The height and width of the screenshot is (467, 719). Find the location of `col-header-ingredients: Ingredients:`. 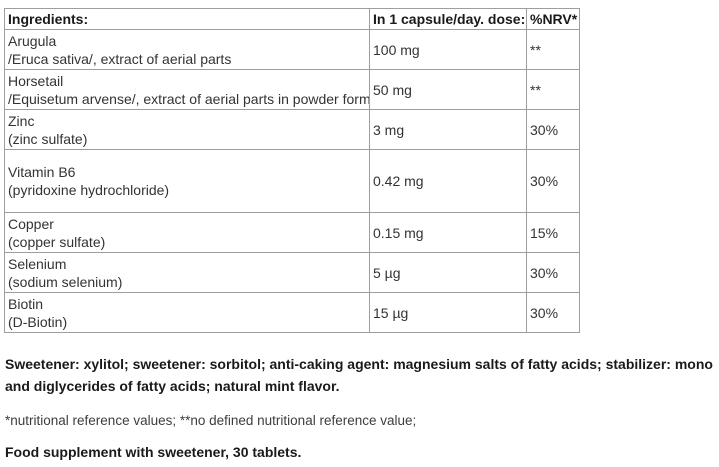

col-header-ingredients: Ingredients: is located at coordinates (187, 19).